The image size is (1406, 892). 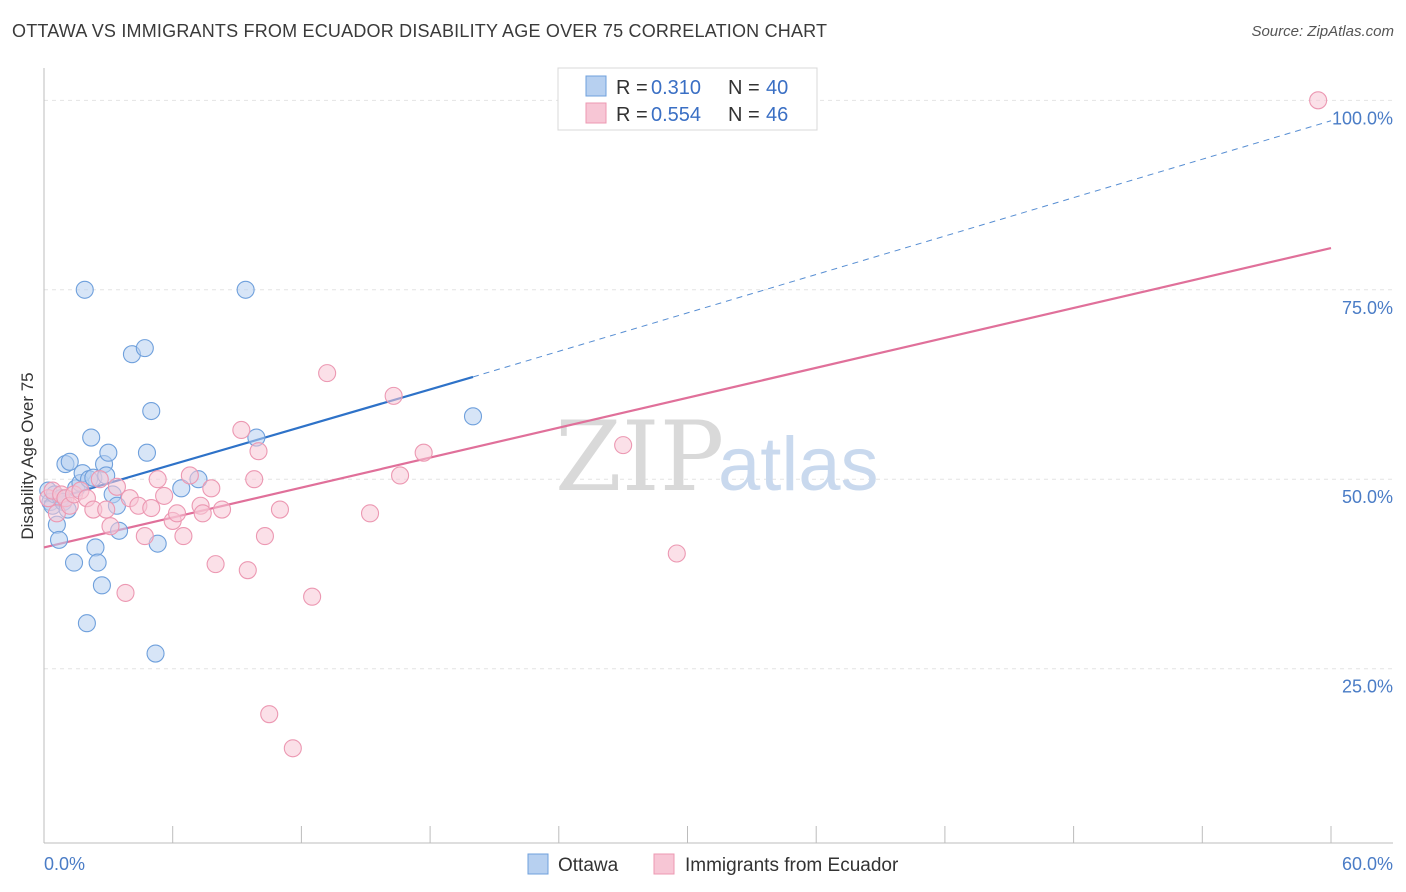 I want to click on legend-n-label-ottawa: N =, so click(x=744, y=88).